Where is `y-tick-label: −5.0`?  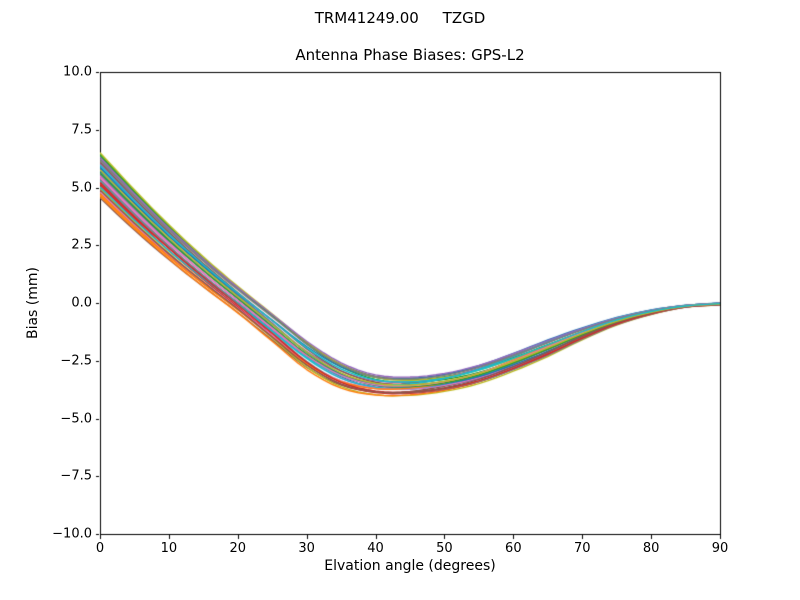
y-tick-label: −5.0 is located at coordinates (76, 418).